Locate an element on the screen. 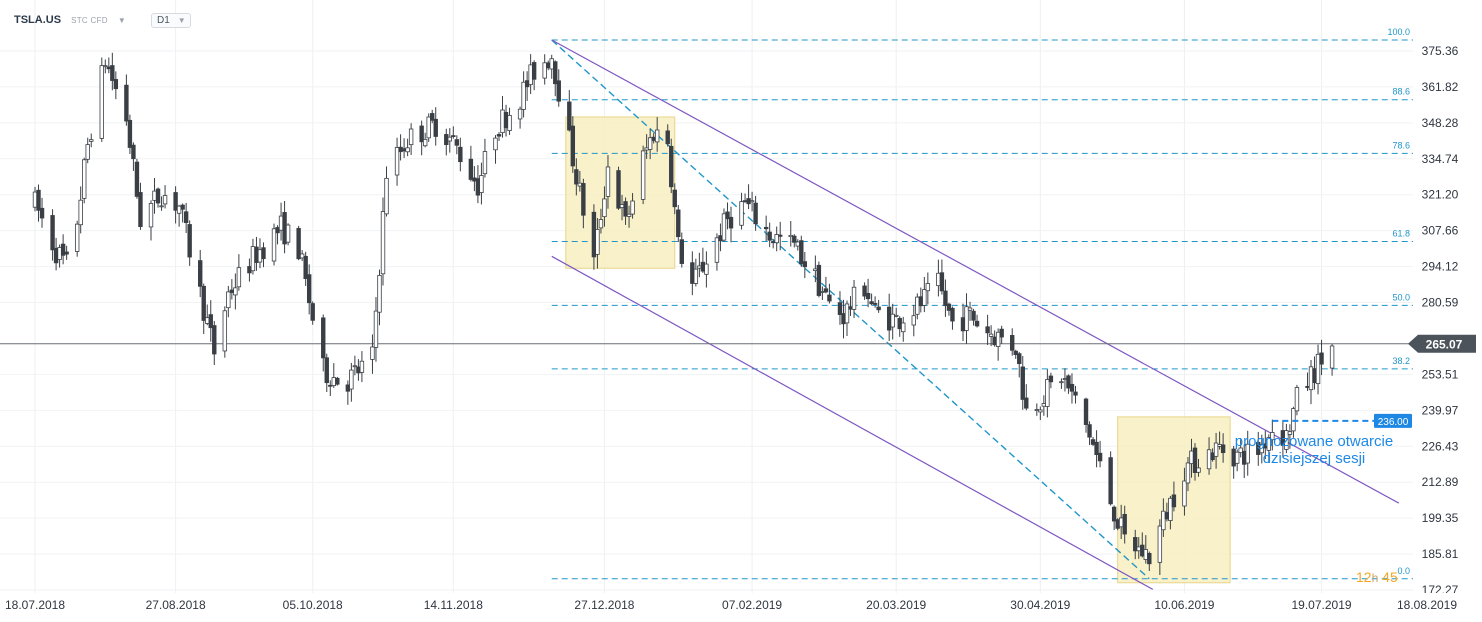 This screenshot has width=1482, height=622. fib-level-label: 38.2 is located at coordinates (1401, 361).